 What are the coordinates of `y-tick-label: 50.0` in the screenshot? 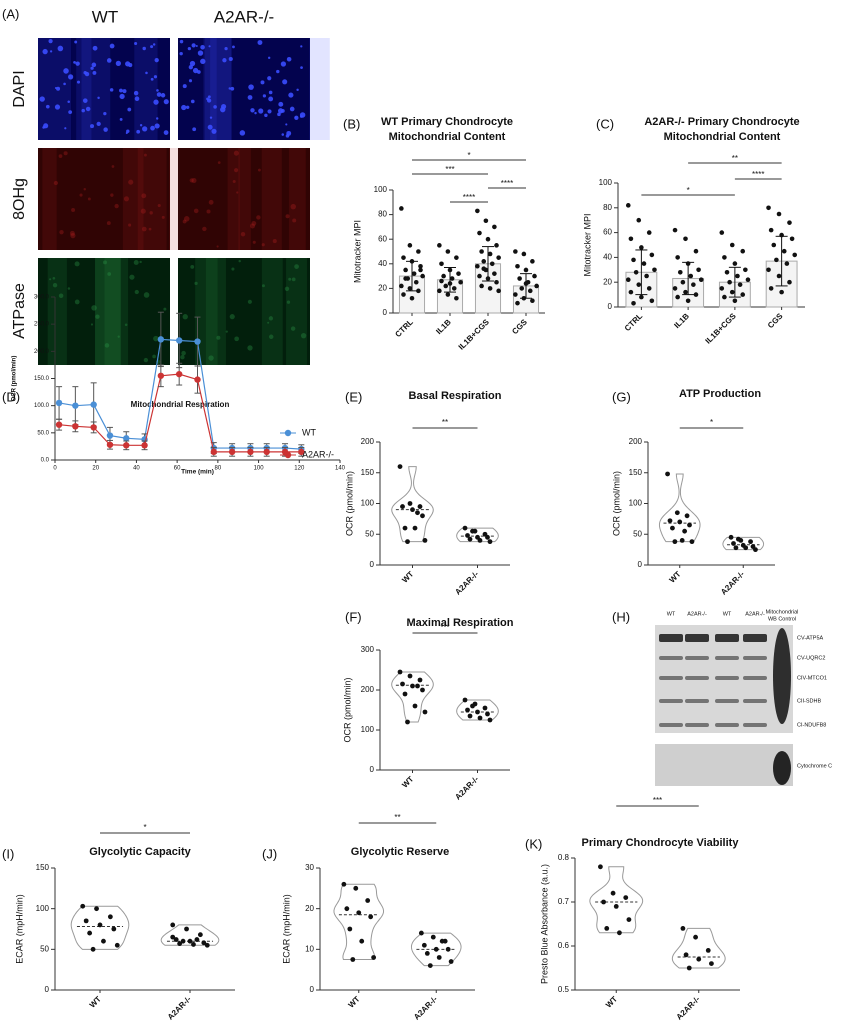 It's located at (43, 433).